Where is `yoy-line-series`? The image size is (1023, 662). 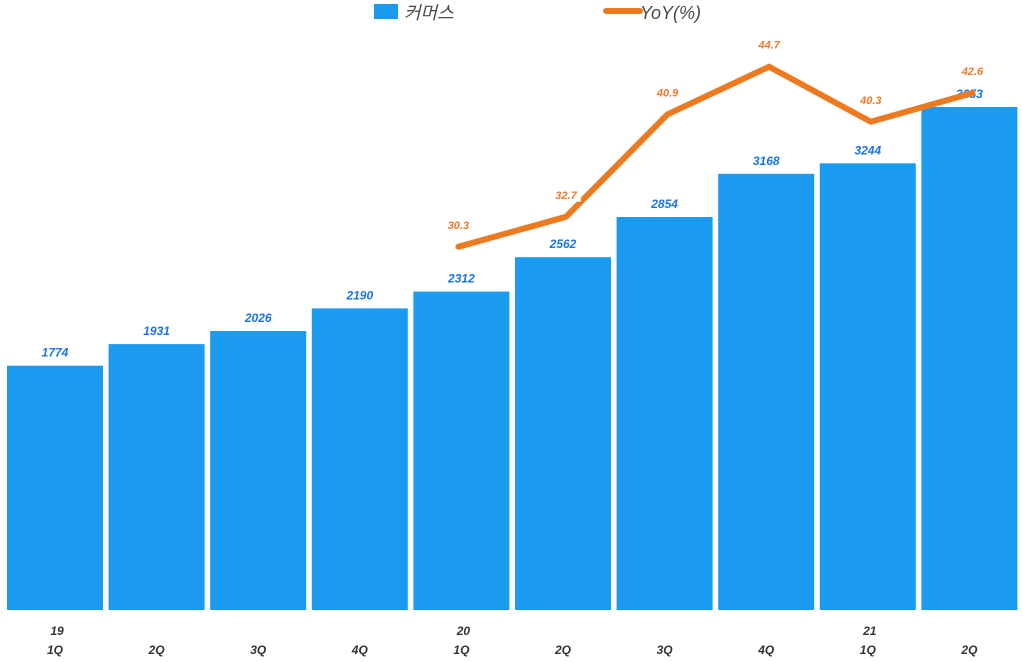
yoy-line-series is located at coordinates (715, 156).